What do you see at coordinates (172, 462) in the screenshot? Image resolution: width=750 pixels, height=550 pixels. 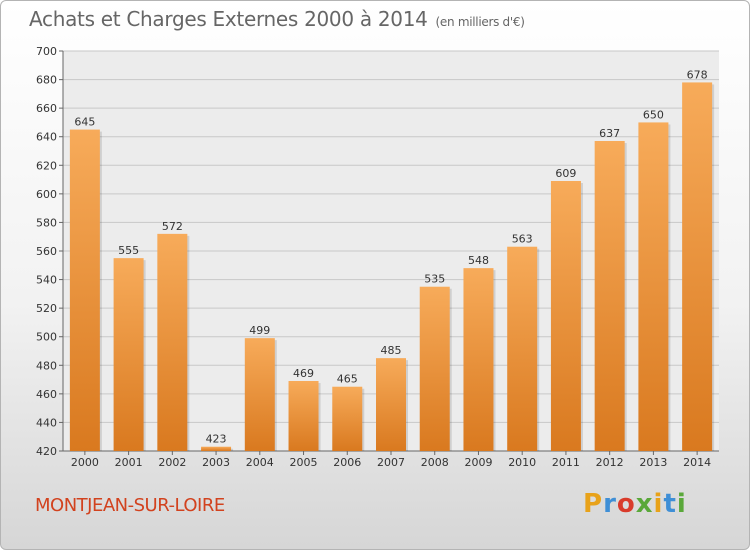 I see `x-tick-label: 2002` at bounding box center [172, 462].